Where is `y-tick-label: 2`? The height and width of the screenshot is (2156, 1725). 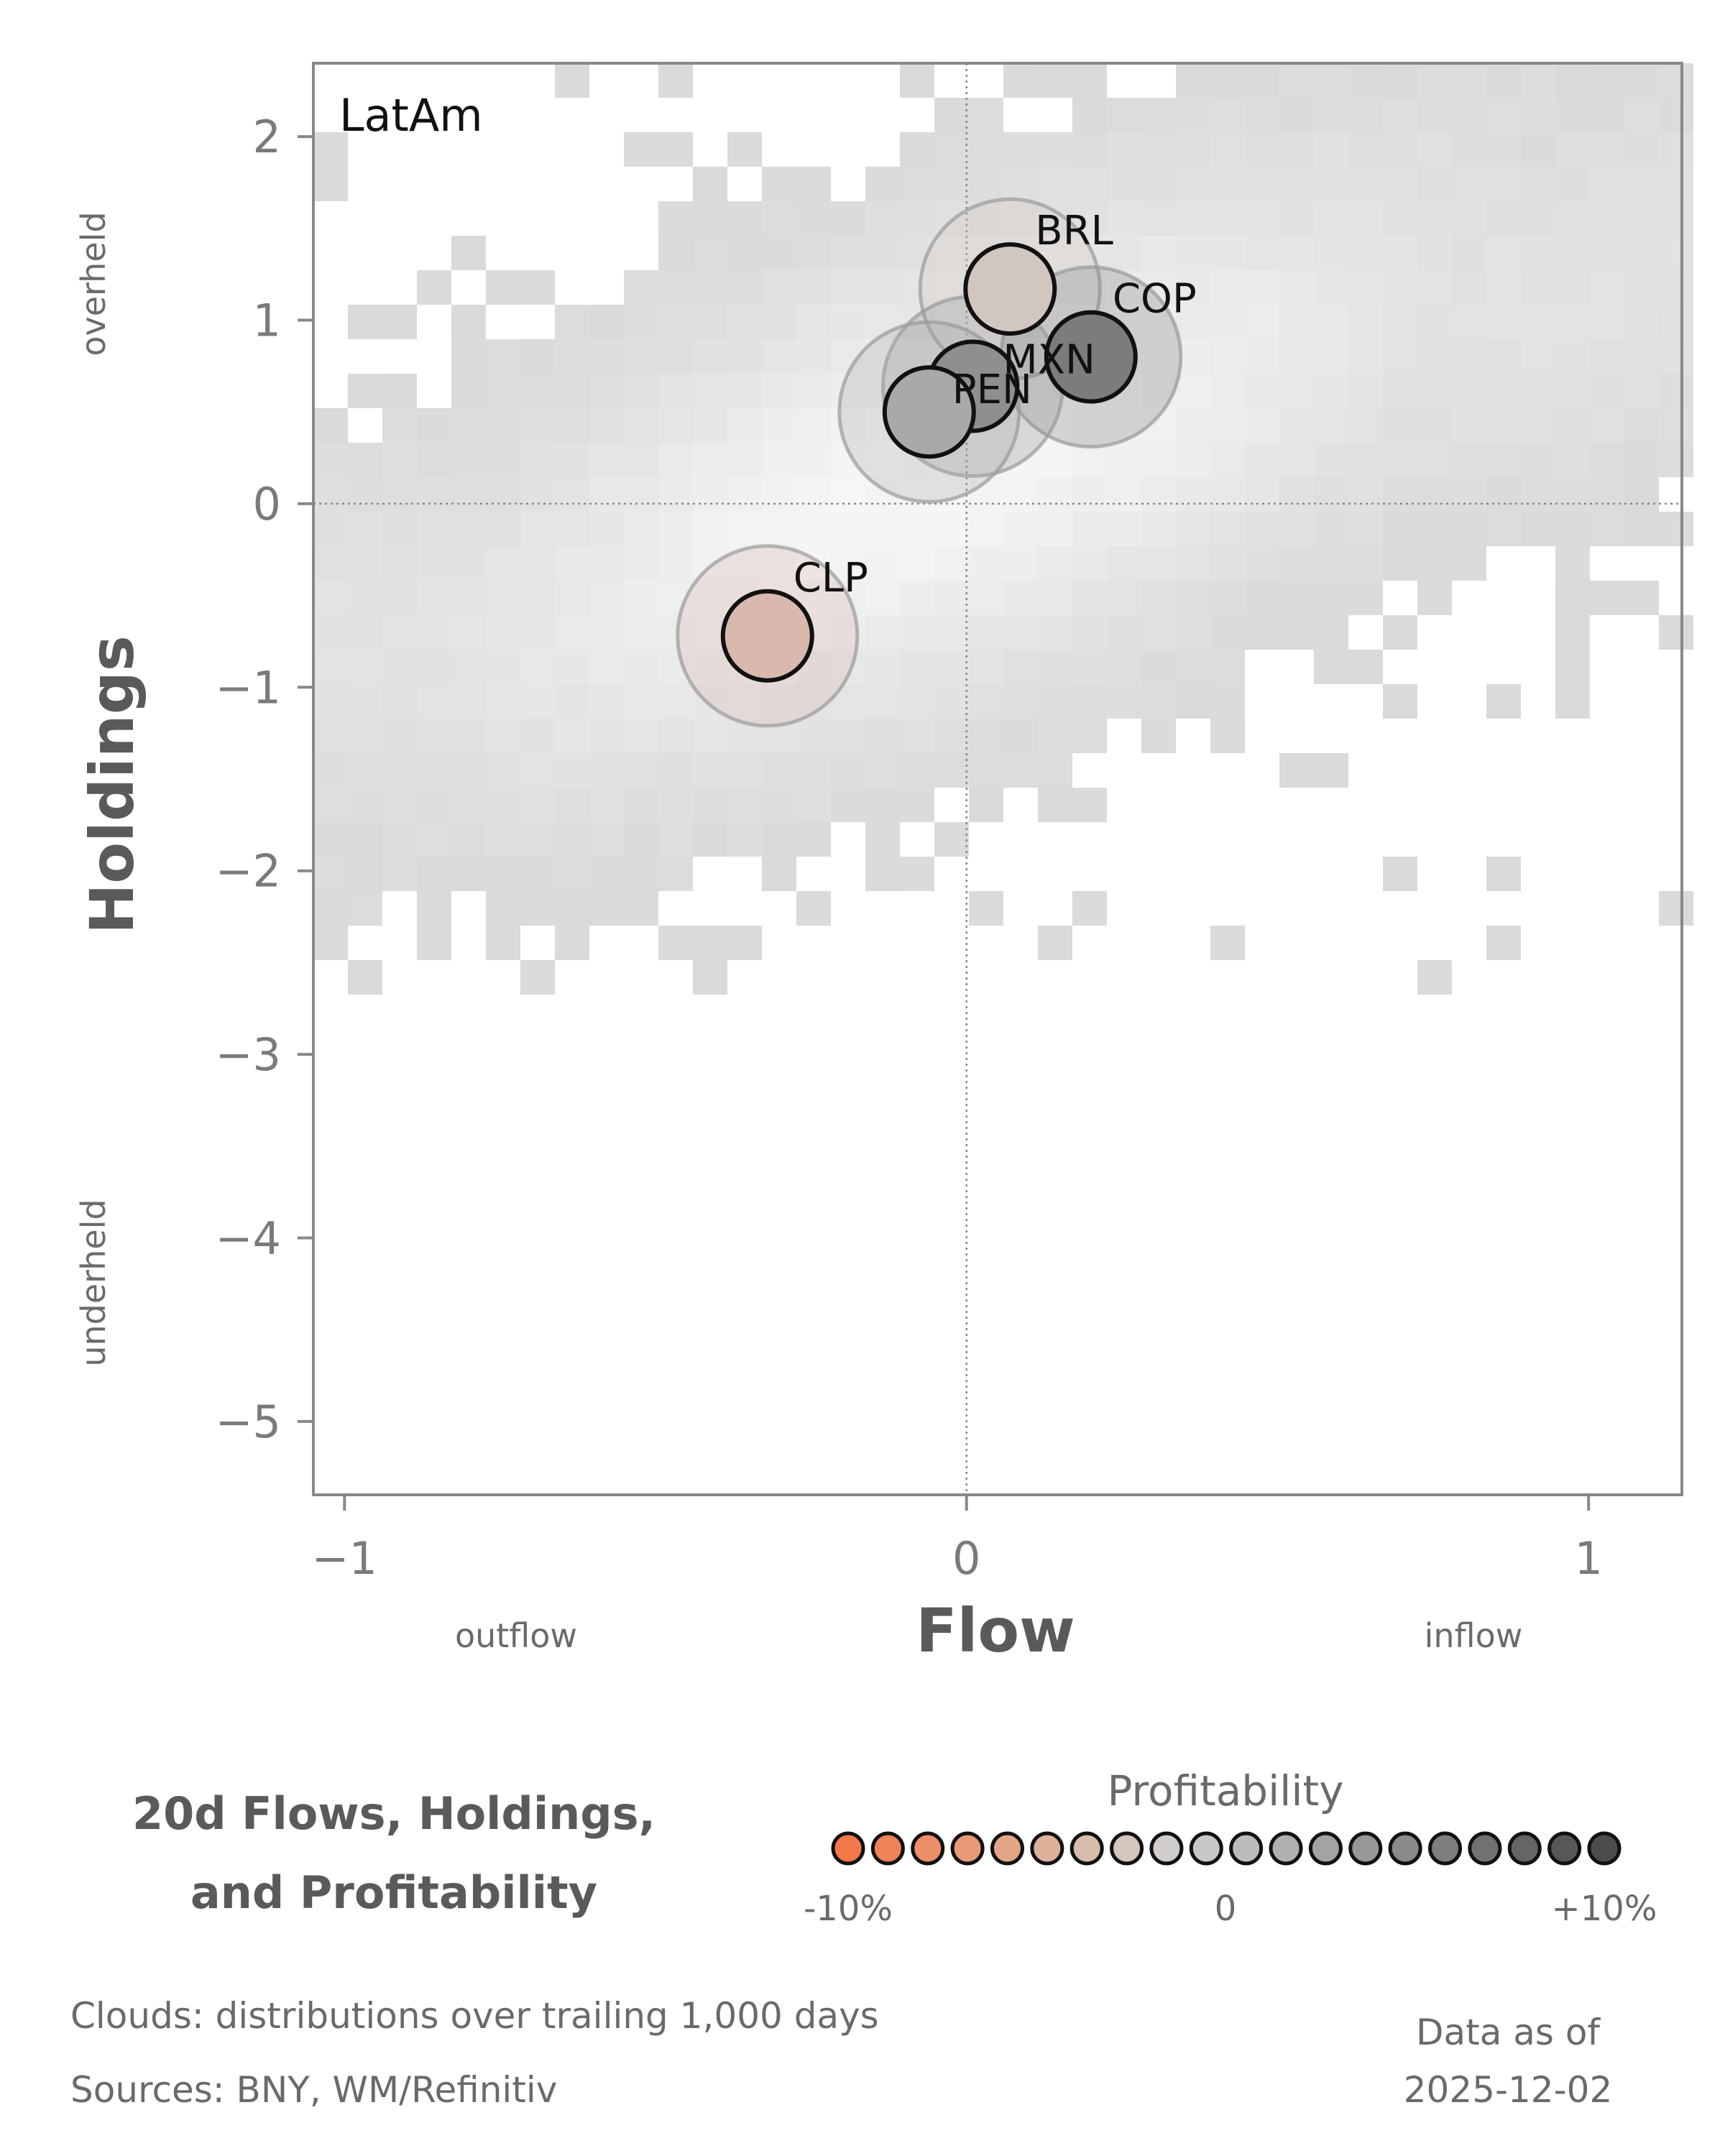 y-tick-label: 2 is located at coordinates (267, 137).